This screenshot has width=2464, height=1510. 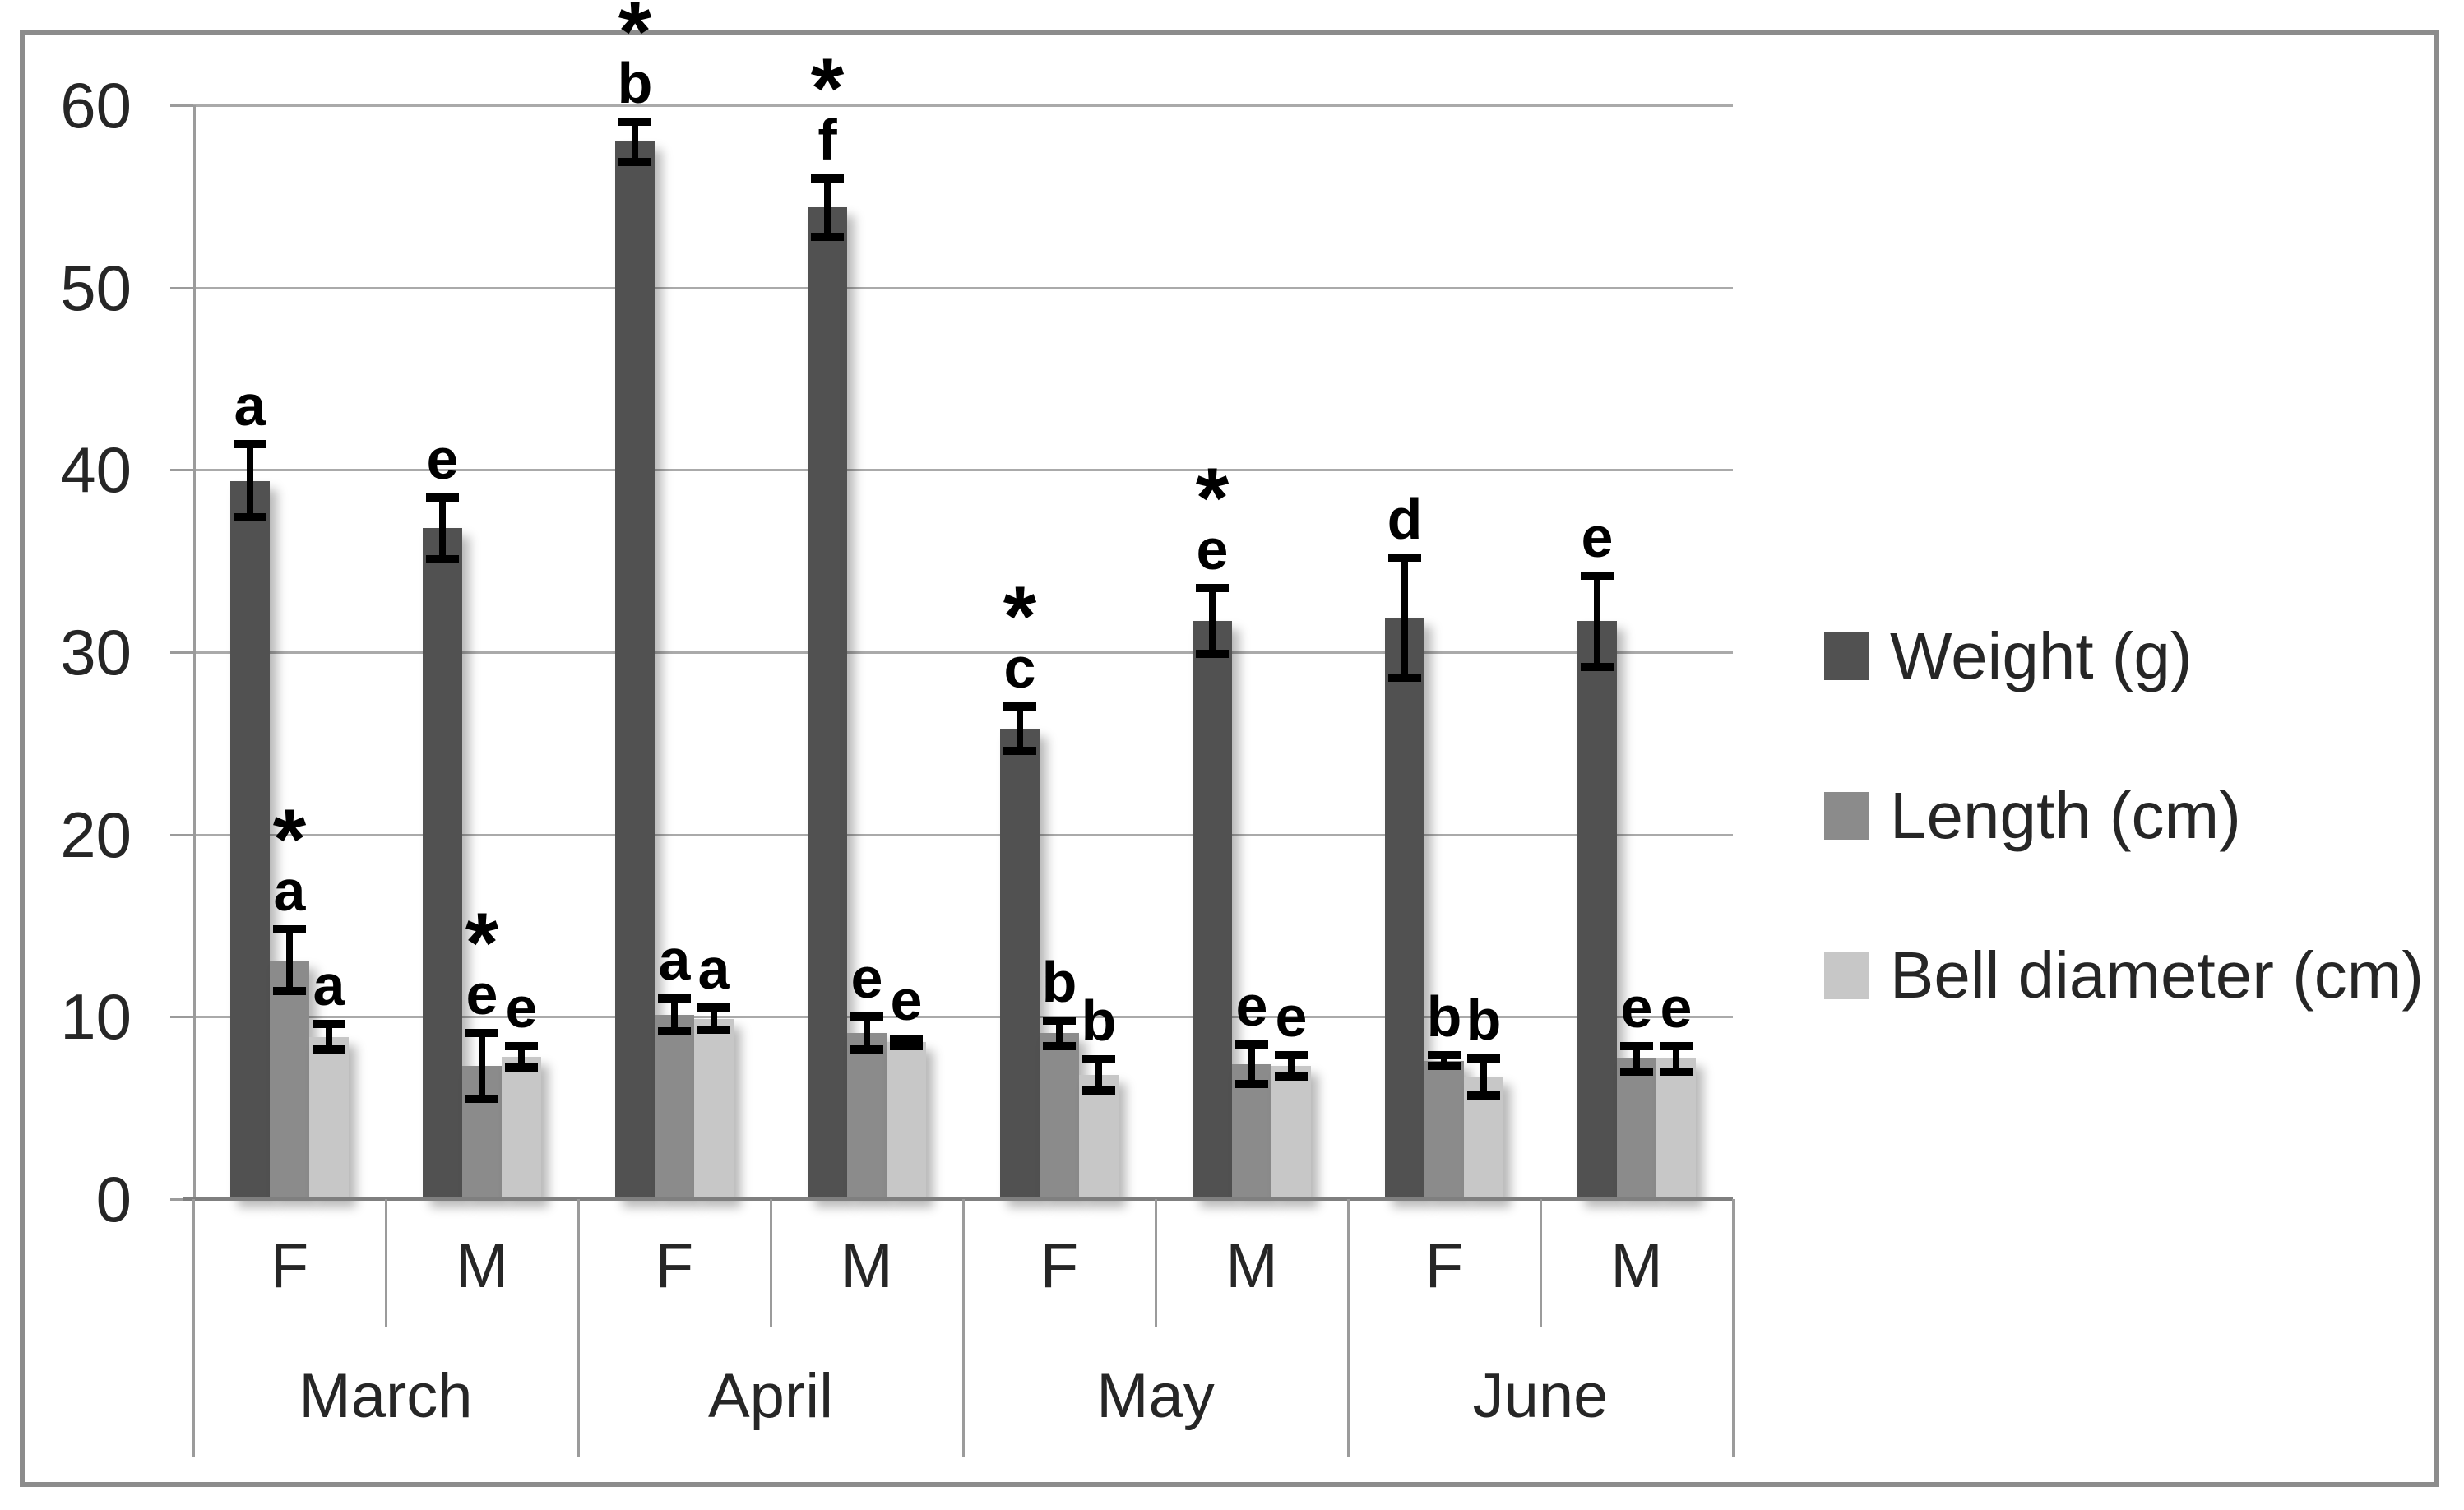 I want to click on legend-label: Length (cm), so click(x=2065, y=815).